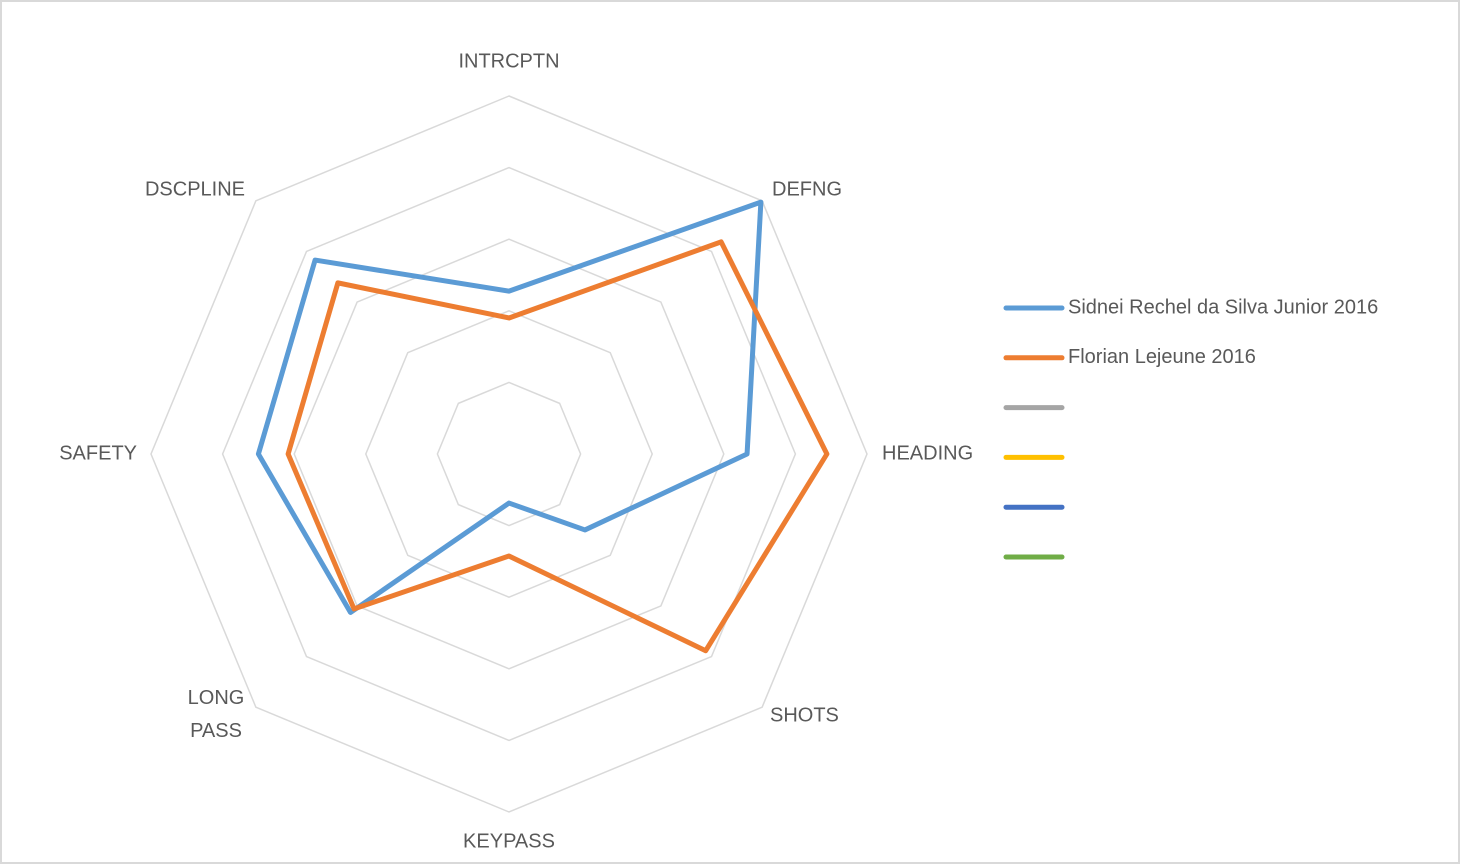 The width and height of the screenshot is (1460, 864). Describe the element at coordinates (508, 61) in the screenshot. I see `axis-label: INTRCPTN` at that location.